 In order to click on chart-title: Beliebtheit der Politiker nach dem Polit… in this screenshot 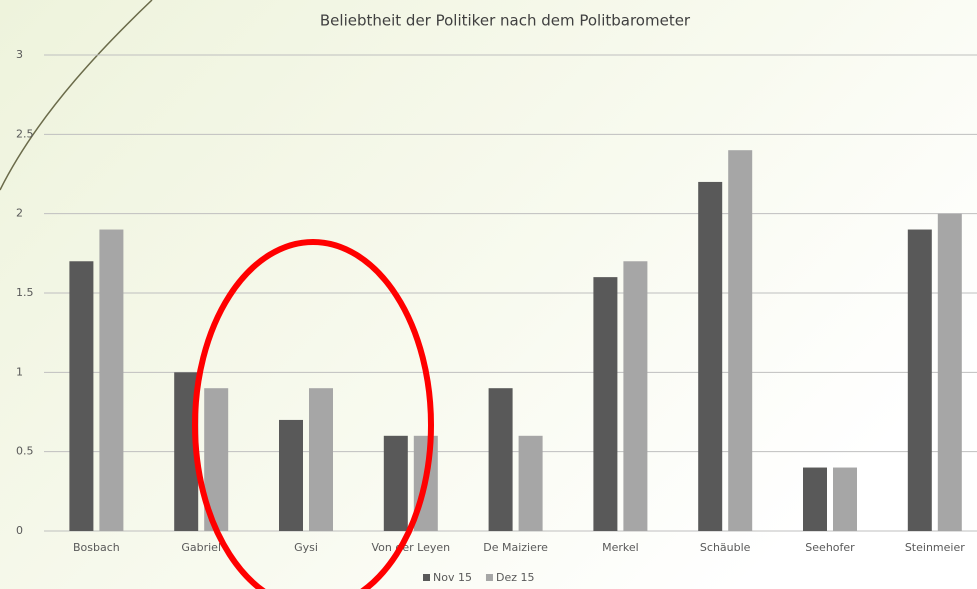, I will do `click(505, 21)`.